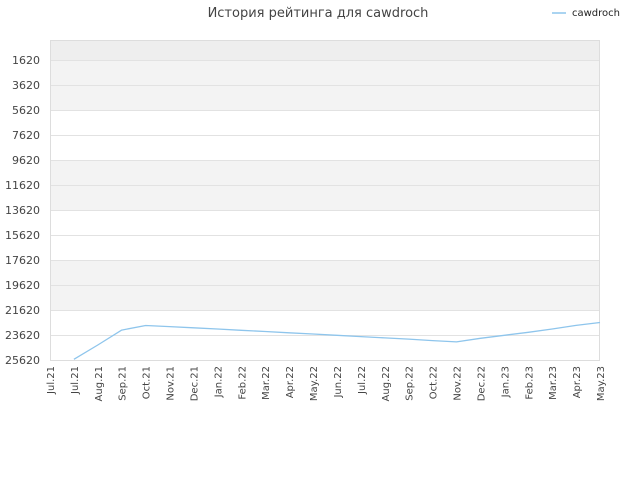 This screenshot has width=640, height=480. I want to click on x-tick-label: Feb.23, so click(529, 383).